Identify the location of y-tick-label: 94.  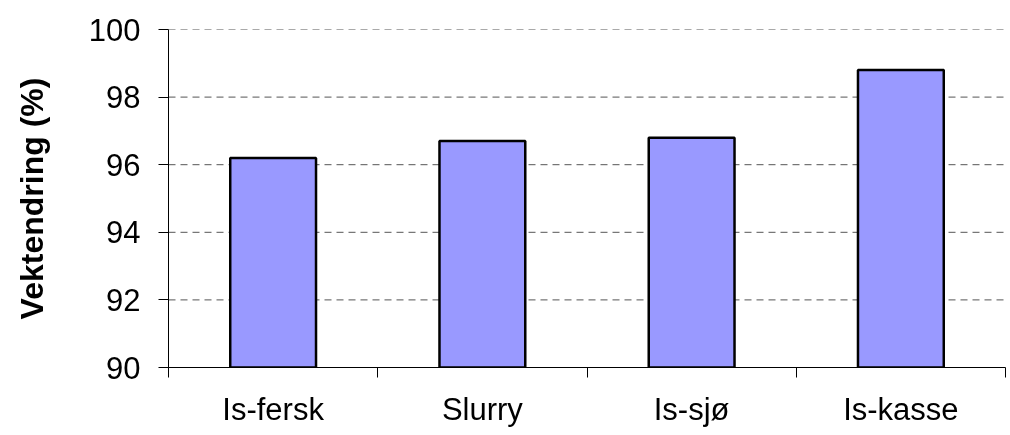
(123, 233).